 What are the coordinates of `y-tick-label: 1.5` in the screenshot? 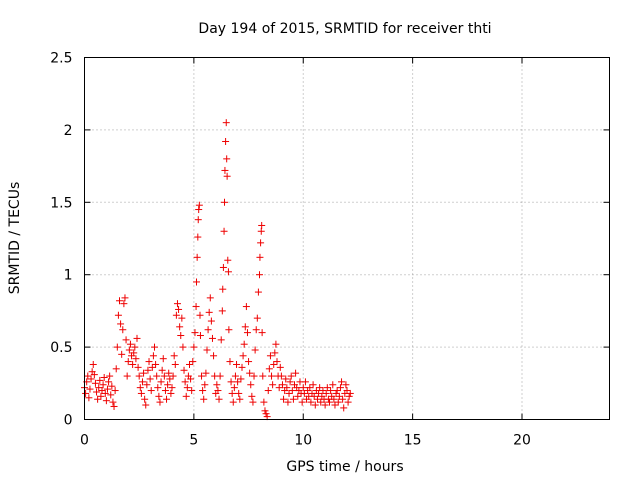 It's located at (61, 203).